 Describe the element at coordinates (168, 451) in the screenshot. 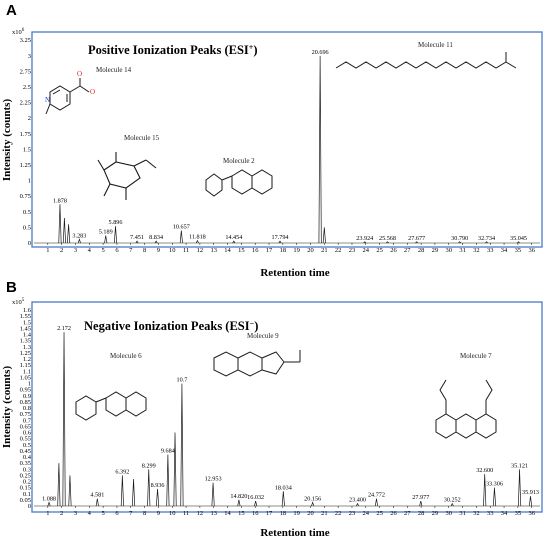

I see `peak-label: 9.684` at that location.